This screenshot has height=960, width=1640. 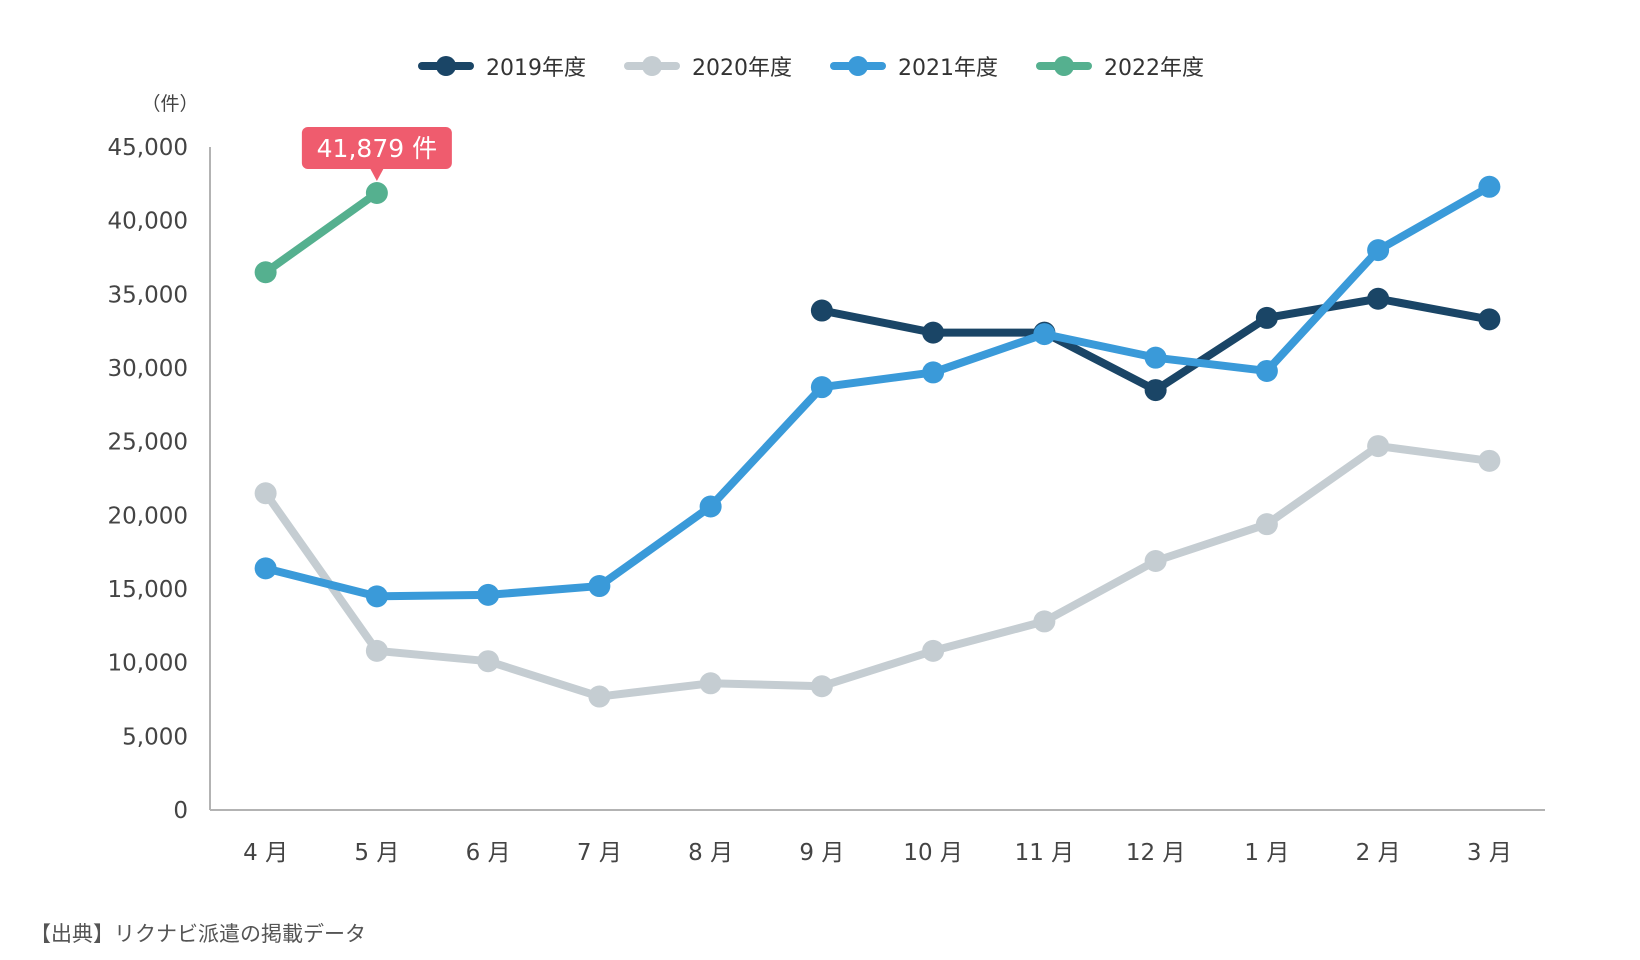 What do you see at coordinates (169, 104) in the screenshot?
I see `y-unit-label: （件）` at bounding box center [169, 104].